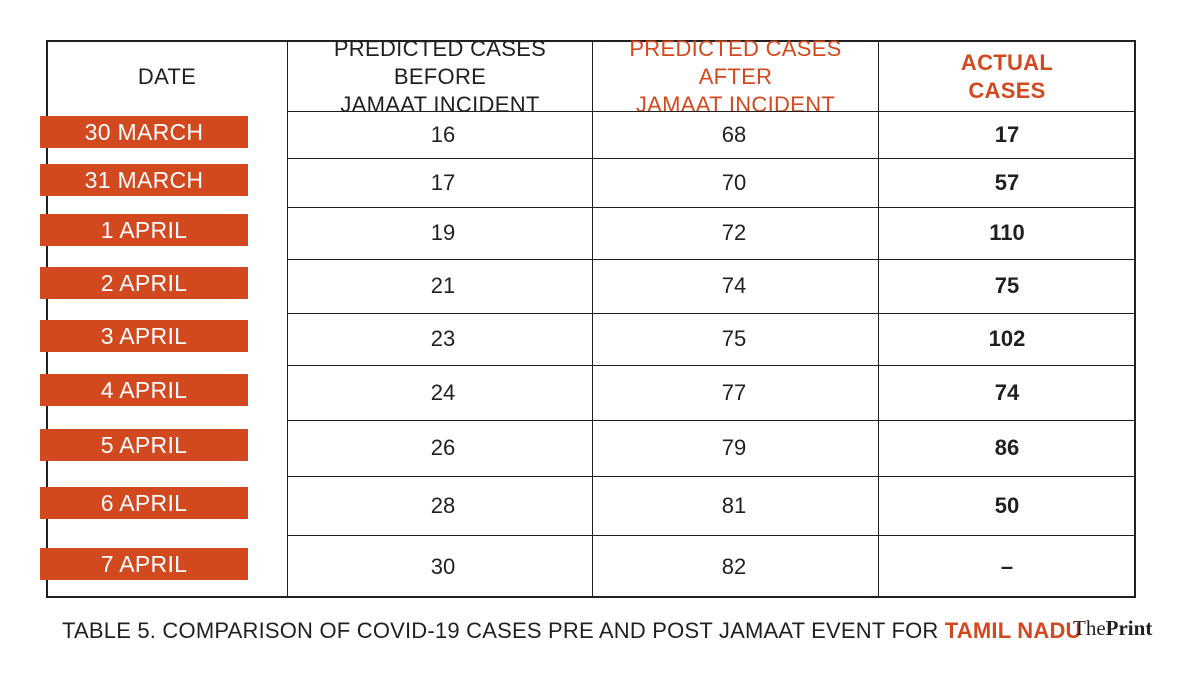  Describe the element at coordinates (1007, 392) in the screenshot. I see `cell-actual-cases: 74` at that location.